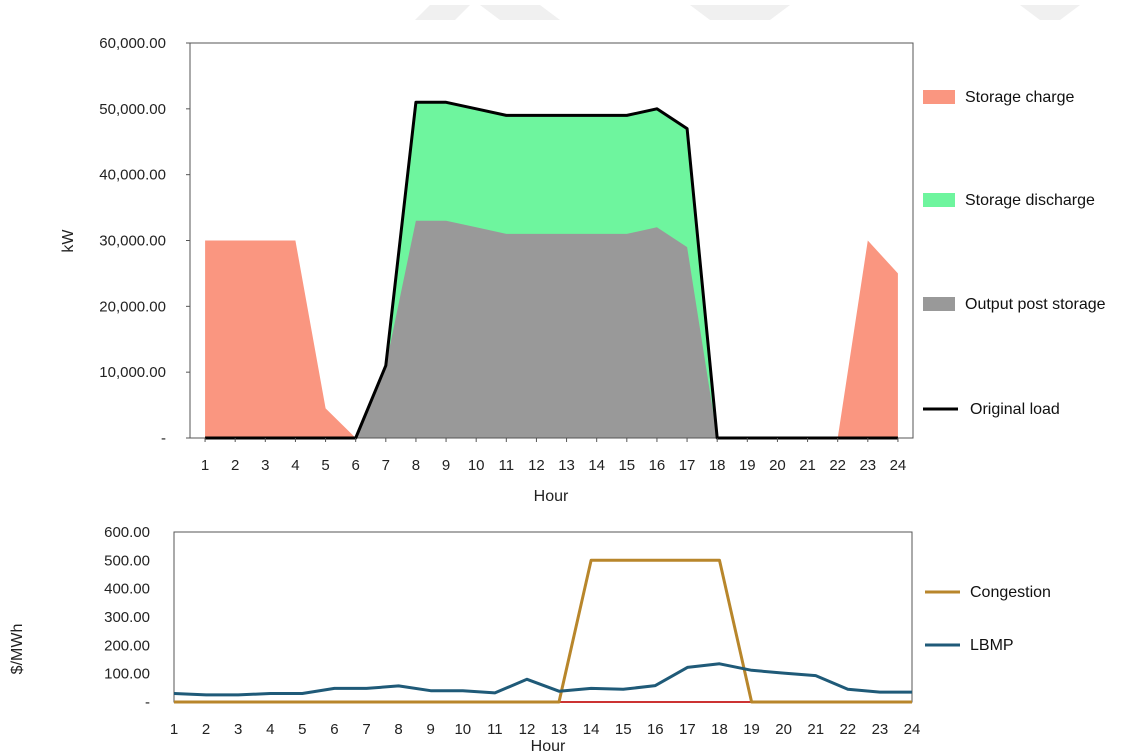 The height and width of the screenshot is (755, 1128). I want to click on top-x-tick-label: 1, so click(205, 465).